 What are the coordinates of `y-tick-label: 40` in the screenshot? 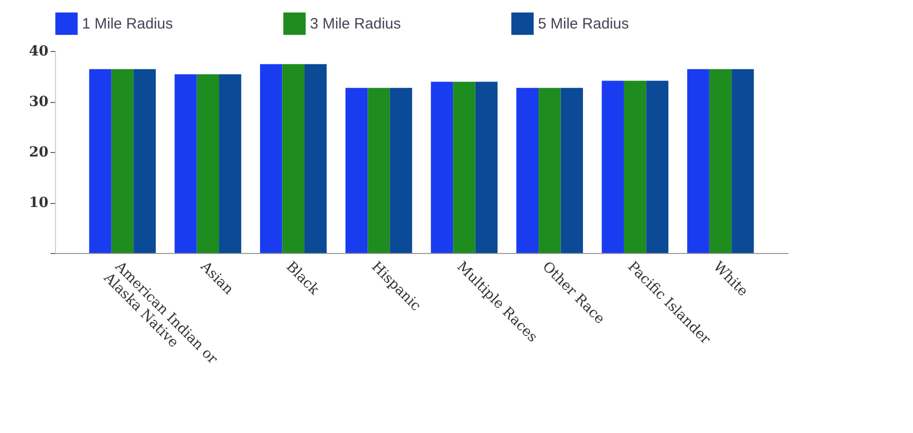 It's located at (39, 52).